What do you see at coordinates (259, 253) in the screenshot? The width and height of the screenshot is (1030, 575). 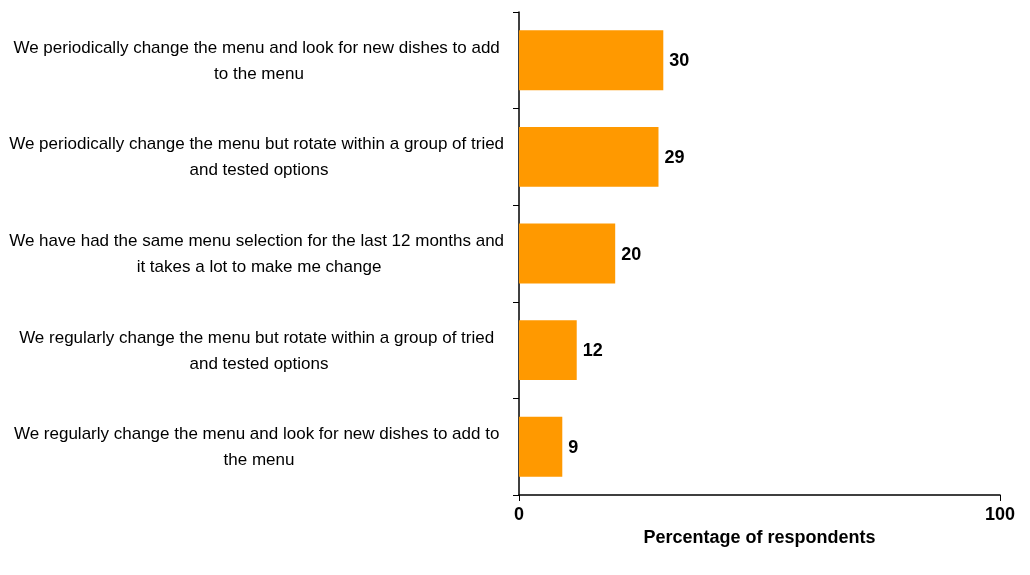 I see `y-tick-label: We have had the same menu selection for the last 12 months and it takes a lot to make me change` at bounding box center [259, 253].